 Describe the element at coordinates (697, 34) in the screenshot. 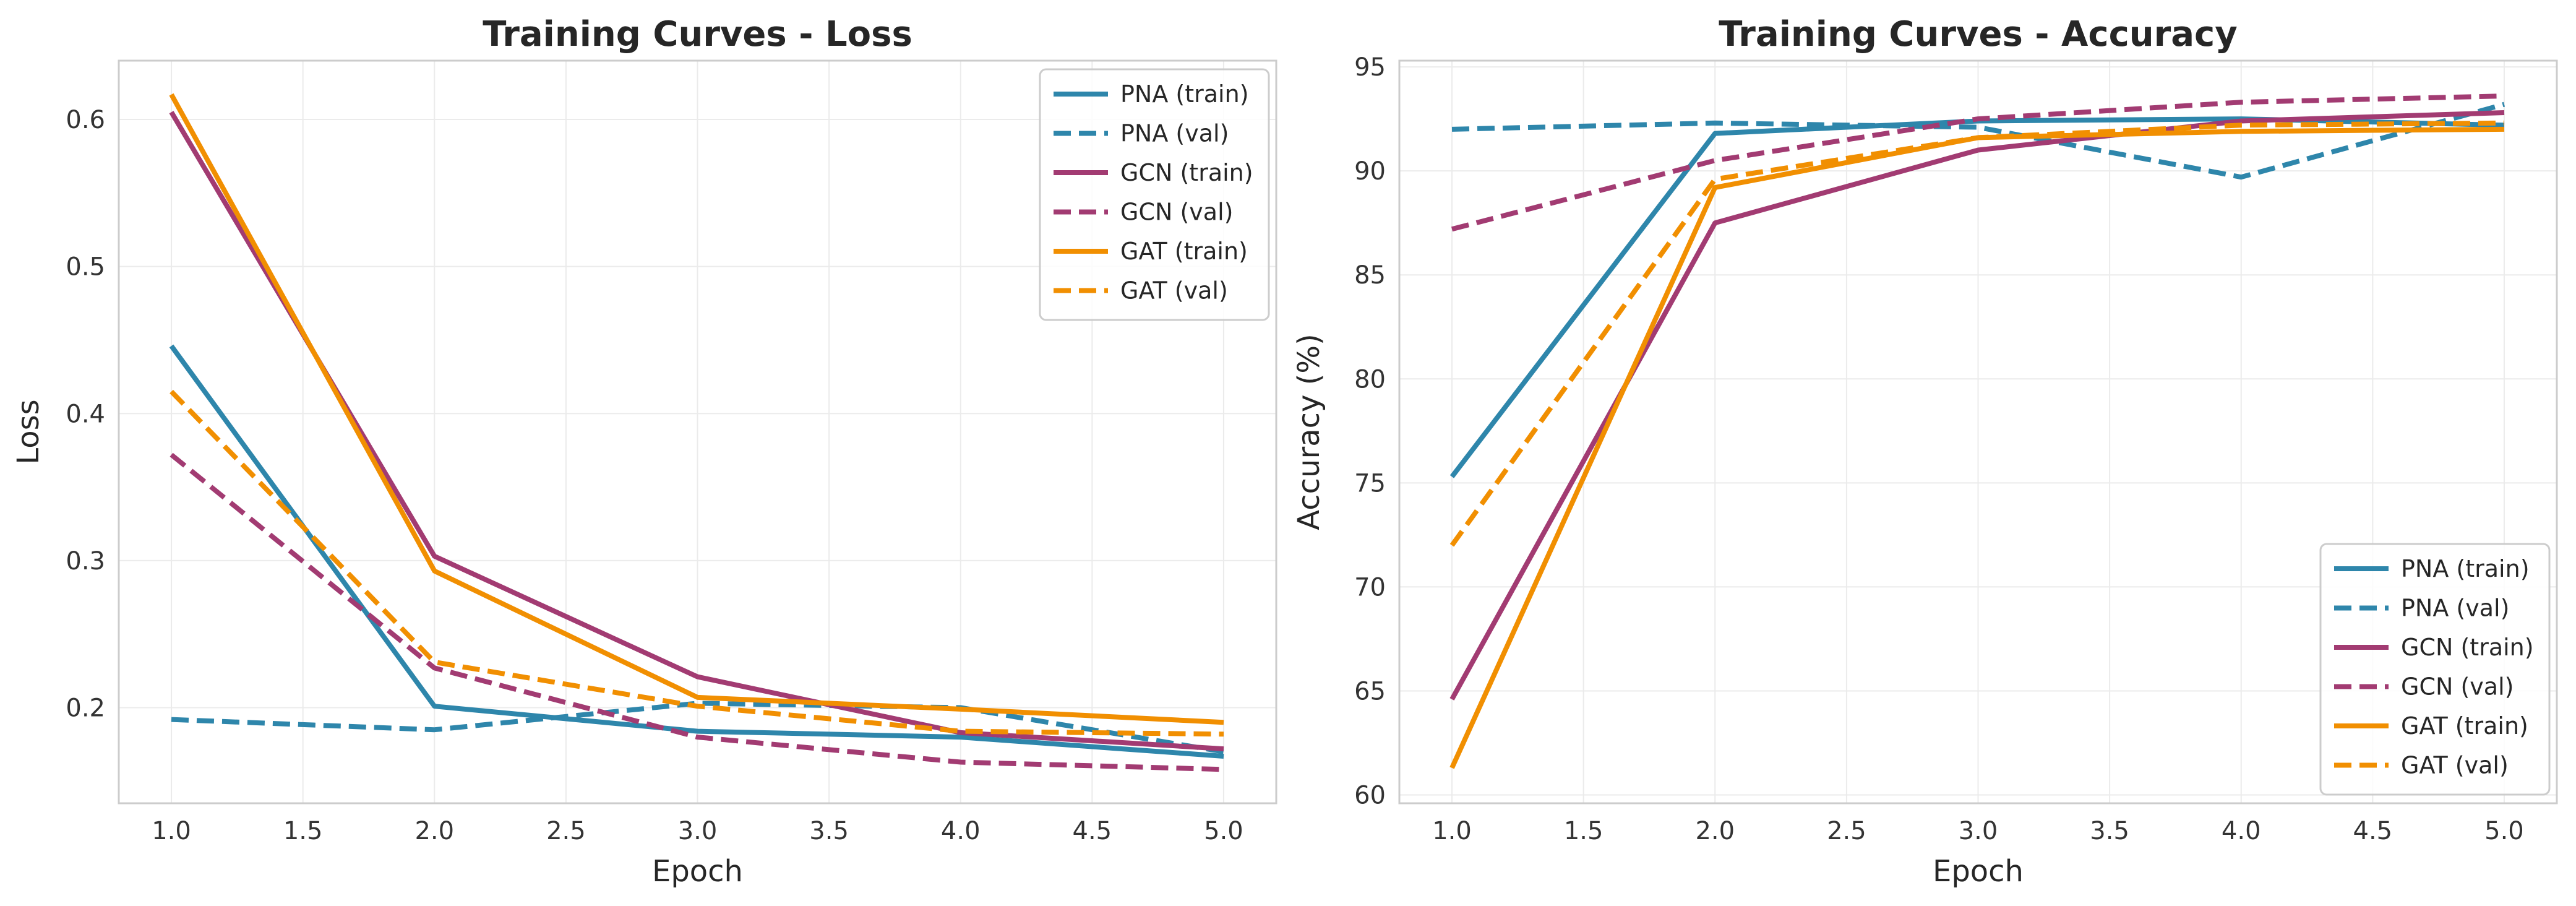

I see `chart-title: Training Curves - Loss` at that location.